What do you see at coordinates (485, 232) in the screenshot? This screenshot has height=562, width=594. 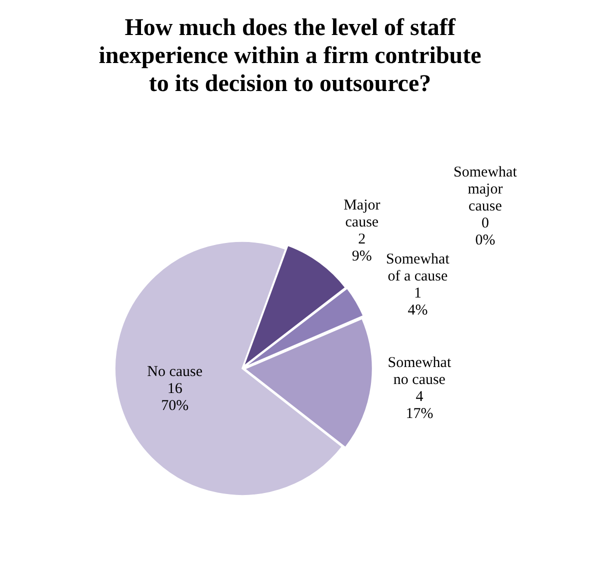 I see `text: 0 0%` at bounding box center [485, 232].